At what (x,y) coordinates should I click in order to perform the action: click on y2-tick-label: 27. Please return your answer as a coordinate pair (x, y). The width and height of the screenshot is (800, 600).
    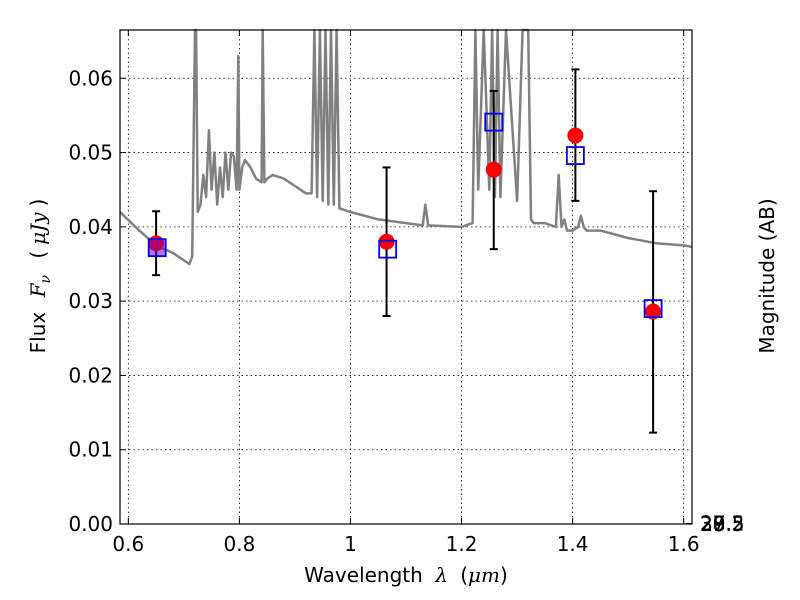
    Looking at the image, I should click on (712, 524).